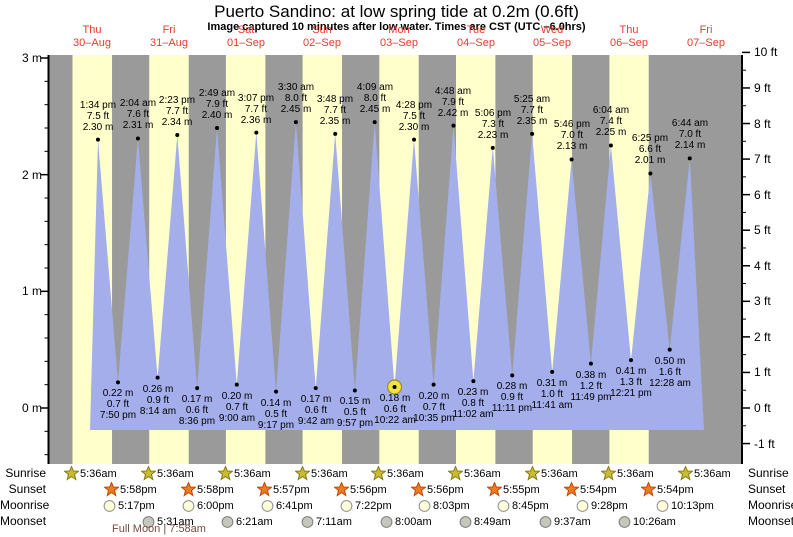  Describe the element at coordinates (31, 408) in the screenshot. I see `left-axis-label: 0 m` at that location.